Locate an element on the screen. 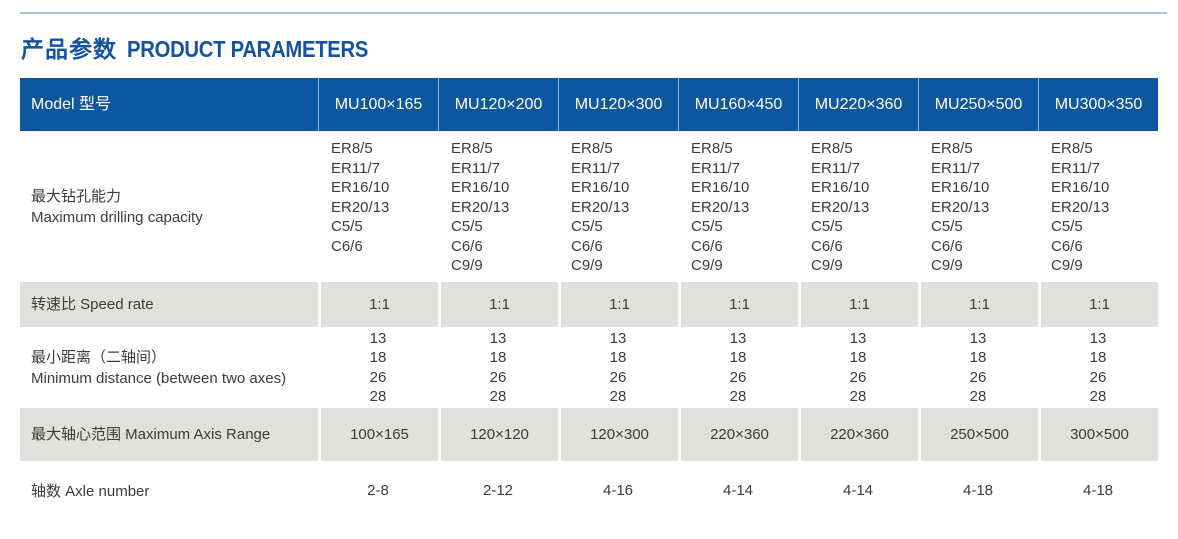 The height and width of the screenshot is (539, 1178). model-header-cell: MU250×500 is located at coordinates (978, 104).